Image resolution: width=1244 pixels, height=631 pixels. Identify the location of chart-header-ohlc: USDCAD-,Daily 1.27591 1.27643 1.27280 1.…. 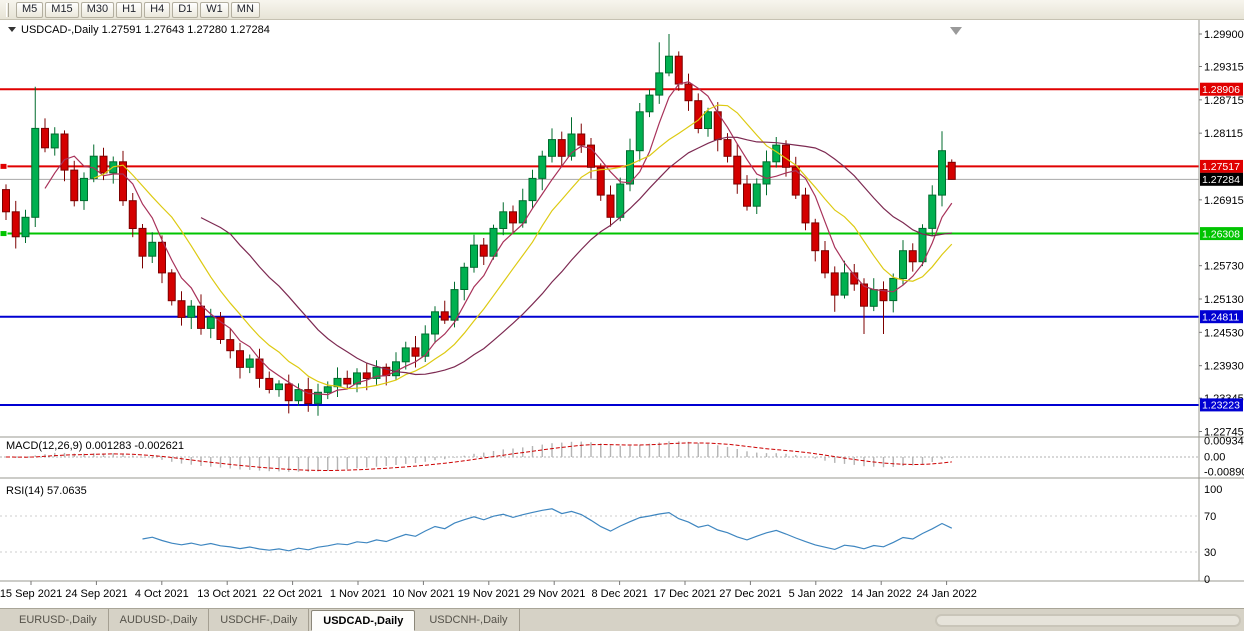
(145, 30).